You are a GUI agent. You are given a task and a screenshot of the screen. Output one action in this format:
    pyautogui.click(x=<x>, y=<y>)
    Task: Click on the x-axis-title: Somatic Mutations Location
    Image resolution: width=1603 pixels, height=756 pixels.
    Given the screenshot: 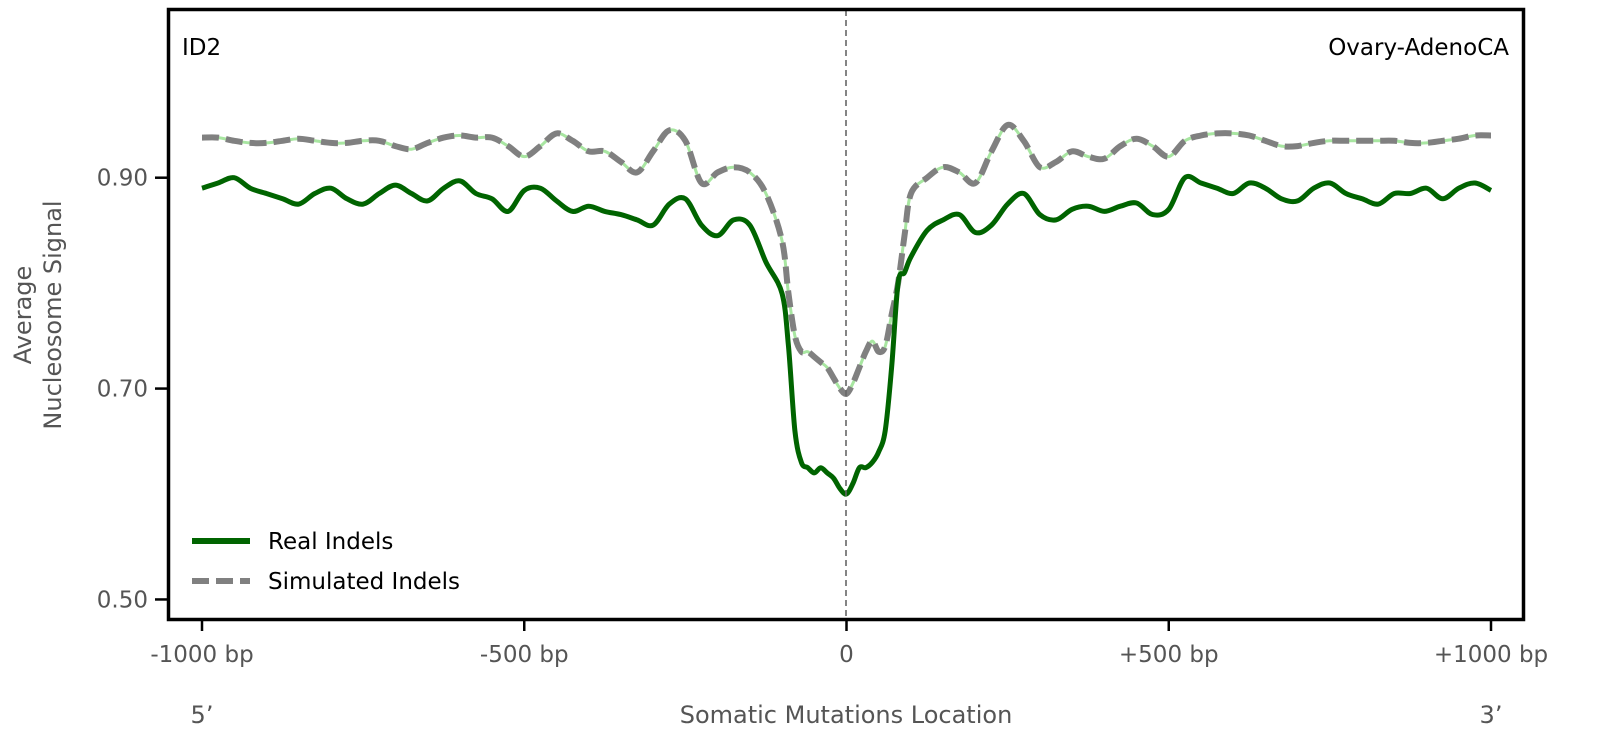 What is the action you would take?
    pyautogui.click(x=846, y=715)
    